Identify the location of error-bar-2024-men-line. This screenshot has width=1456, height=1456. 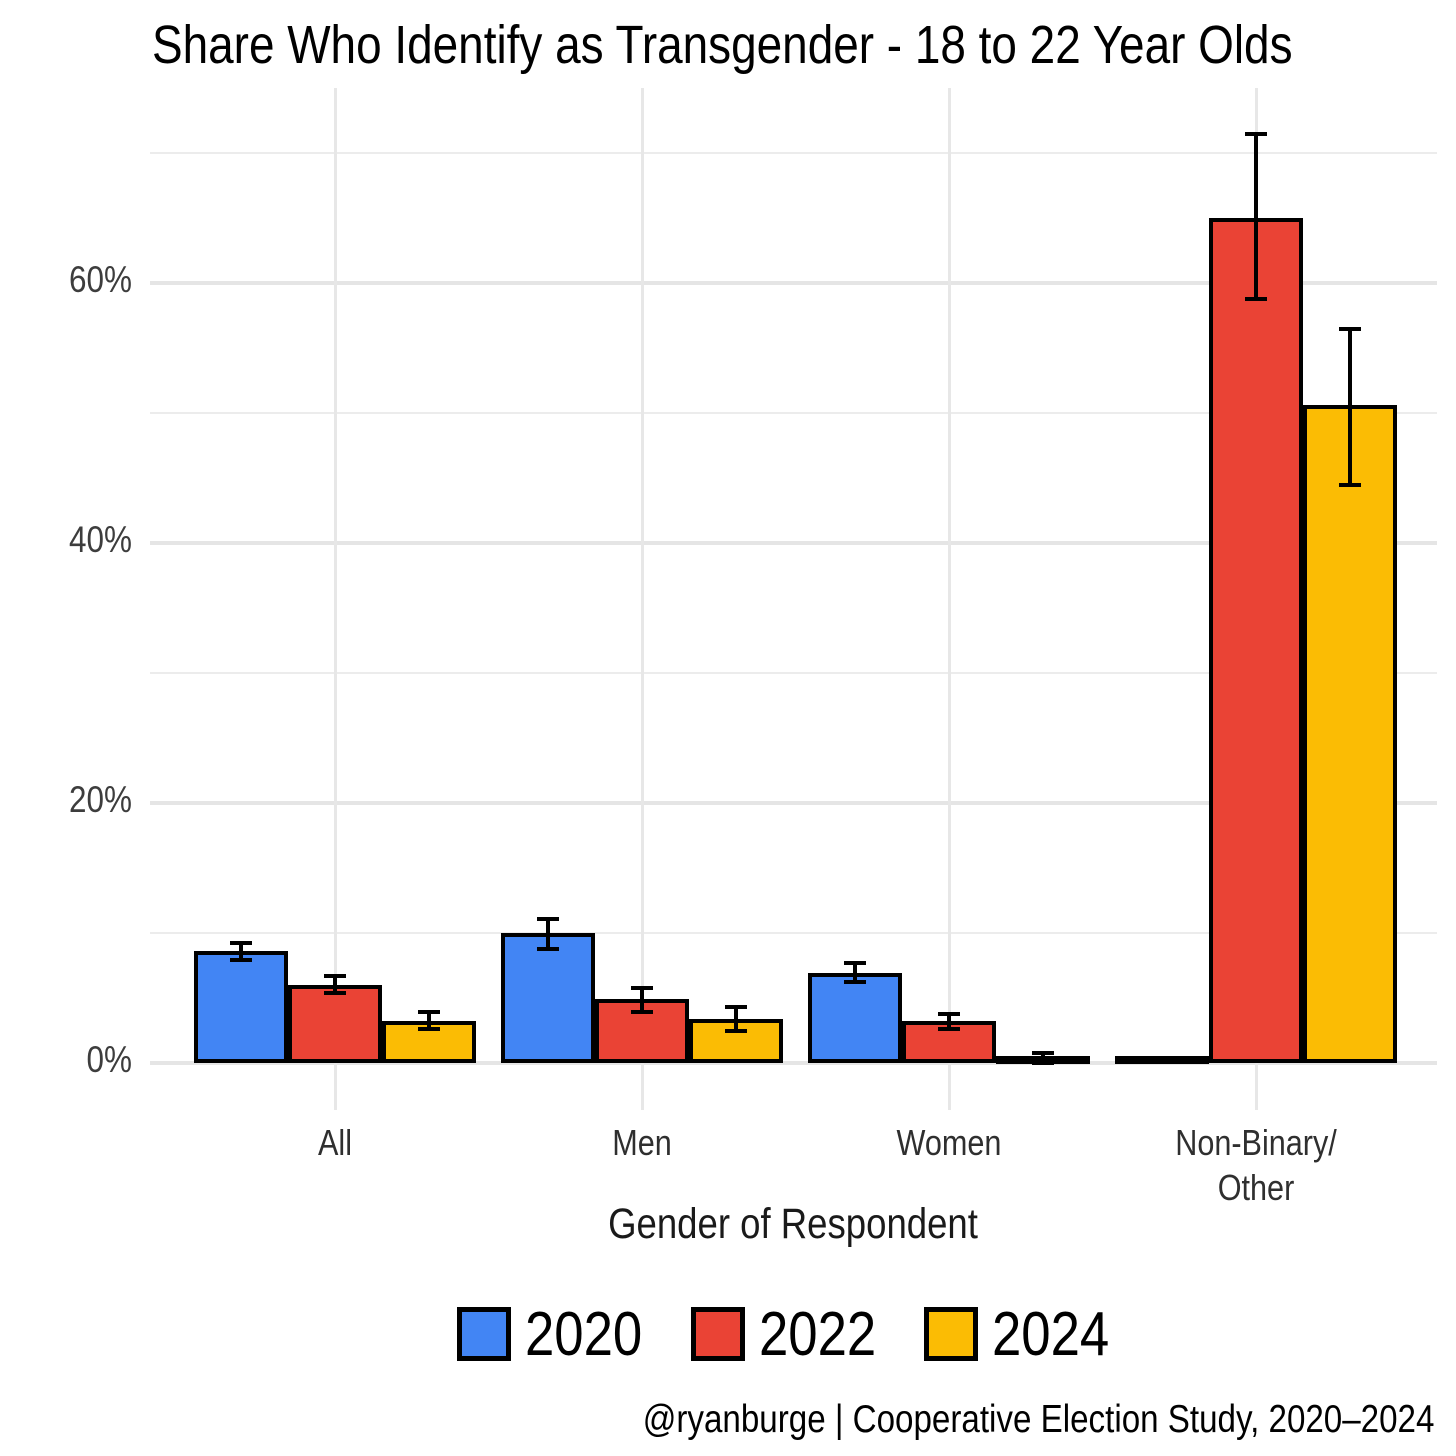
(736, 1019).